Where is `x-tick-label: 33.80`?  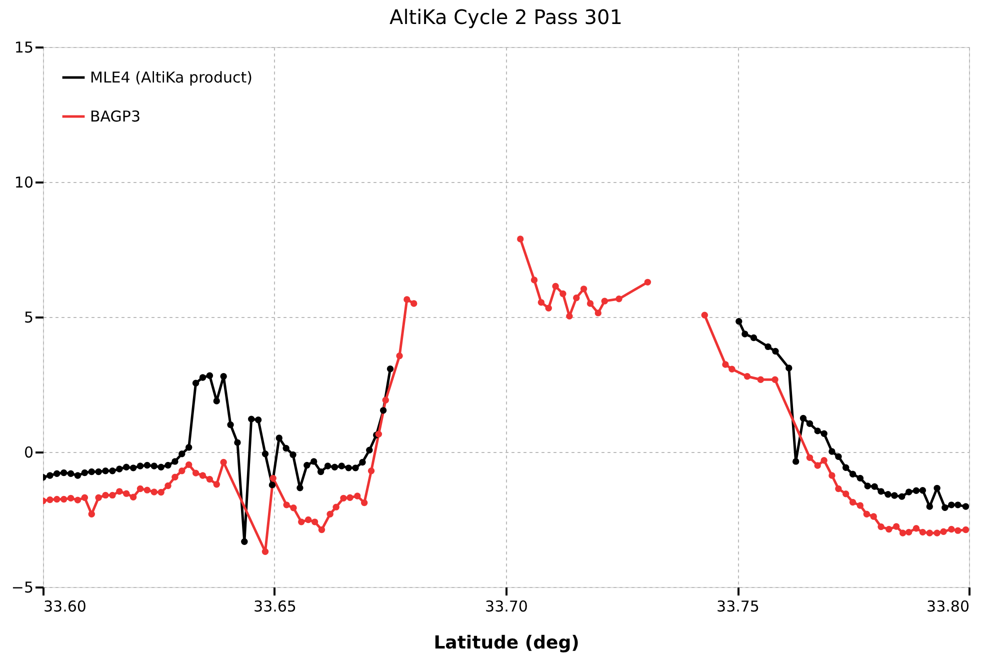
x-tick-label: 33.80 is located at coordinates (948, 607).